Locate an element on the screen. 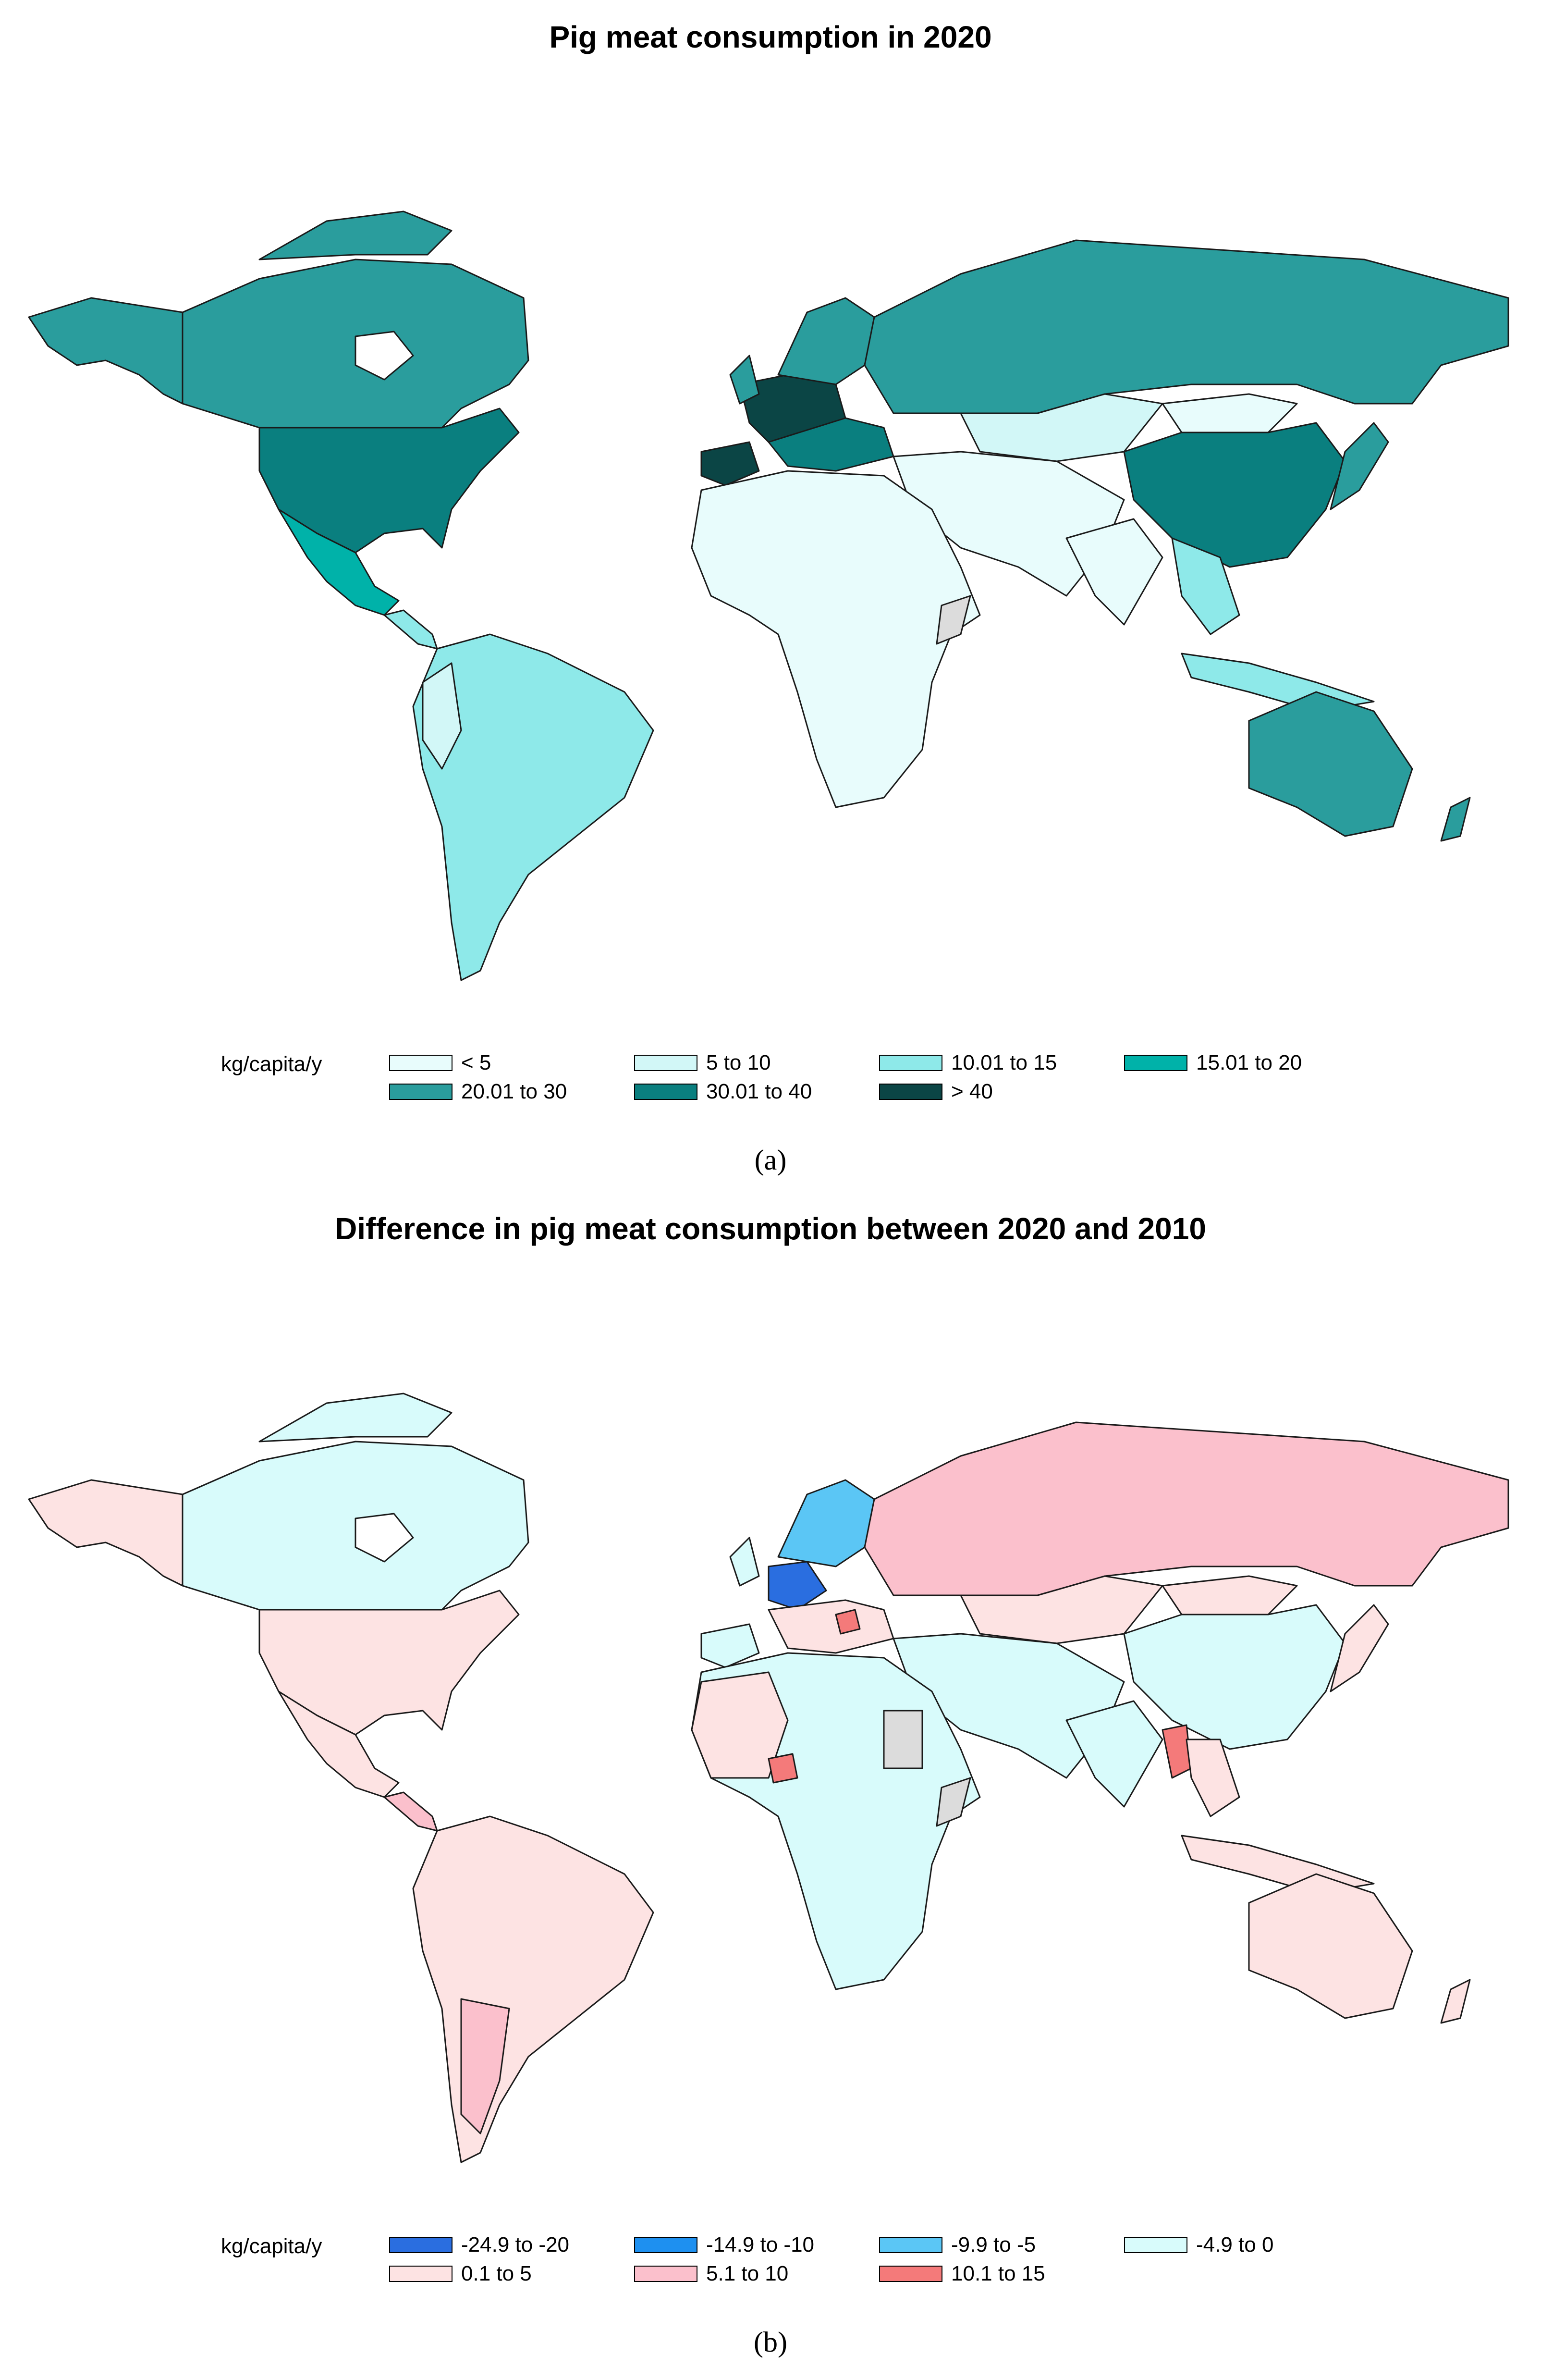 The image size is (1541, 2380). map-a-legend-item: < 5 is located at coordinates (440, 1063).